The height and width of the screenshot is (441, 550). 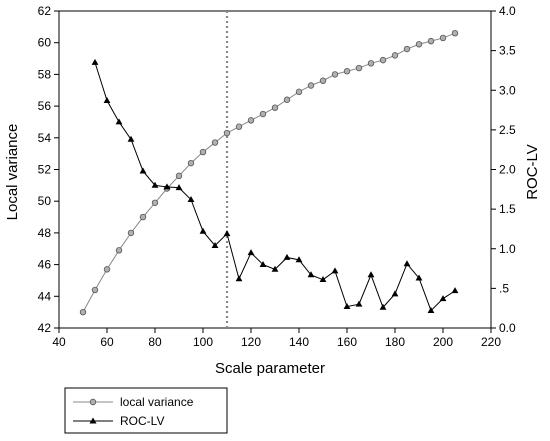 I want to click on y-left-tick-label: 46, so click(x=45, y=265).